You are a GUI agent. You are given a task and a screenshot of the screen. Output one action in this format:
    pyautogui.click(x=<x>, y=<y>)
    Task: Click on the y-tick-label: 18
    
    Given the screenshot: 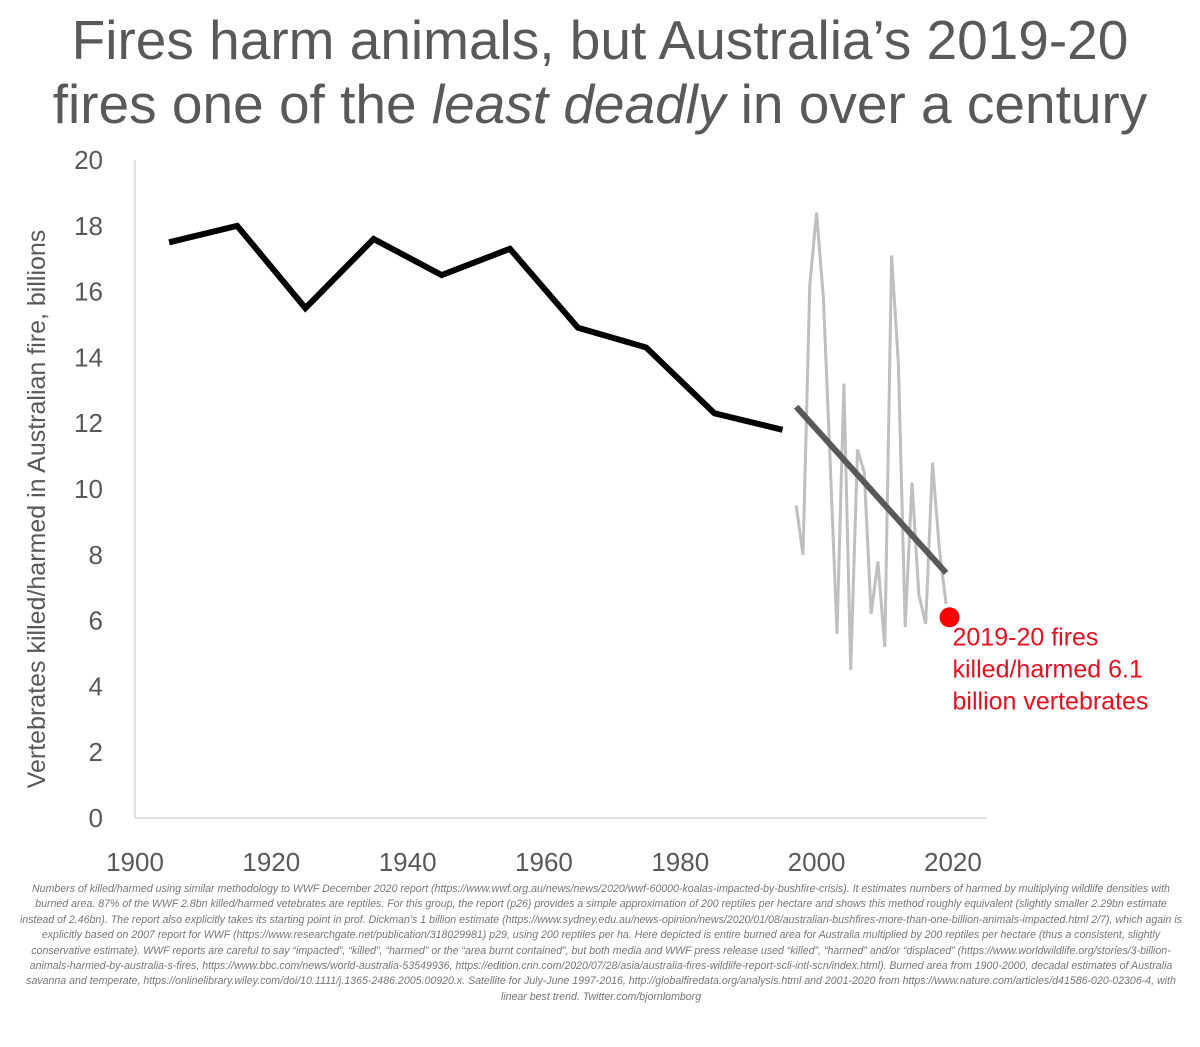 What is the action you would take?
    pyautogui.click(x=88, y=226)
    